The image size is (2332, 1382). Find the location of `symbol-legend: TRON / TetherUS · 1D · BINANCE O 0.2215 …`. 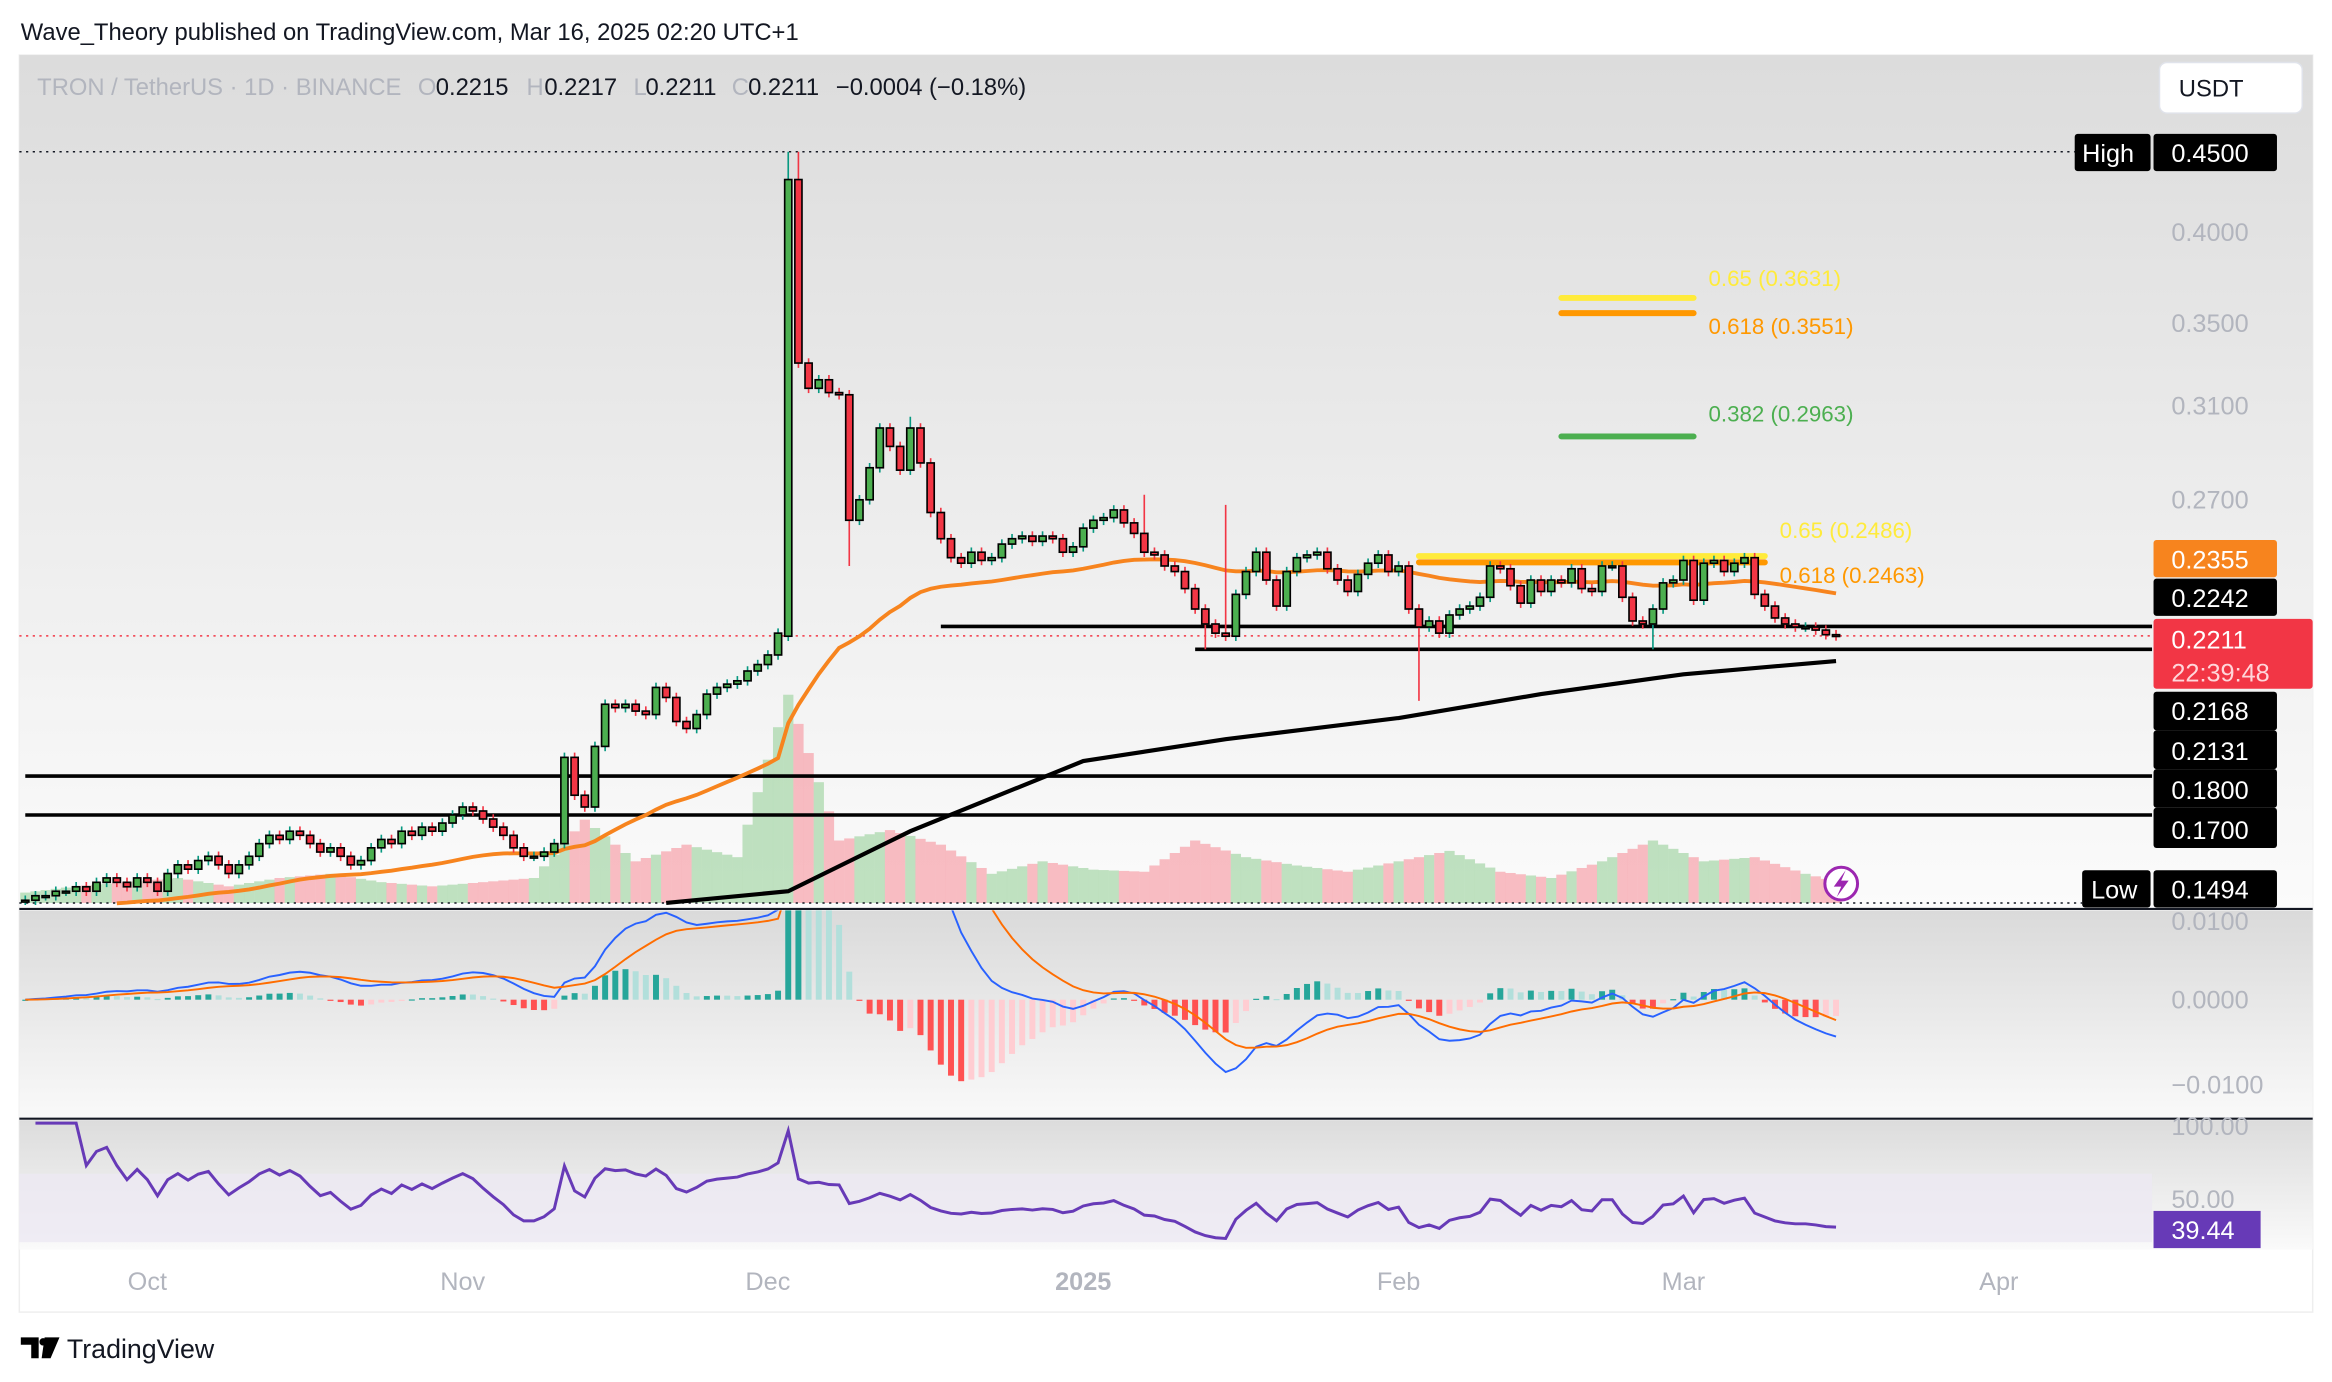

symbol-legend: TRON / TetherUS · 1D · BINANCE O 0.2215 … is located at coordinates (531, 87).